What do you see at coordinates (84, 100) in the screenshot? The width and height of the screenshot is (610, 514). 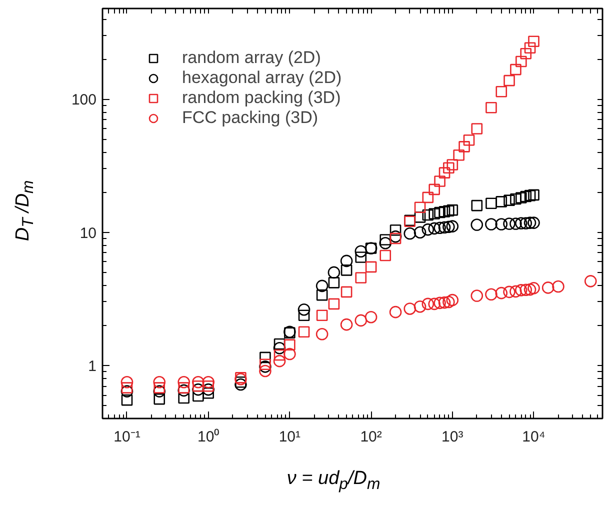 I see `y-tick-label: 100` at bounding box center [84, 100].